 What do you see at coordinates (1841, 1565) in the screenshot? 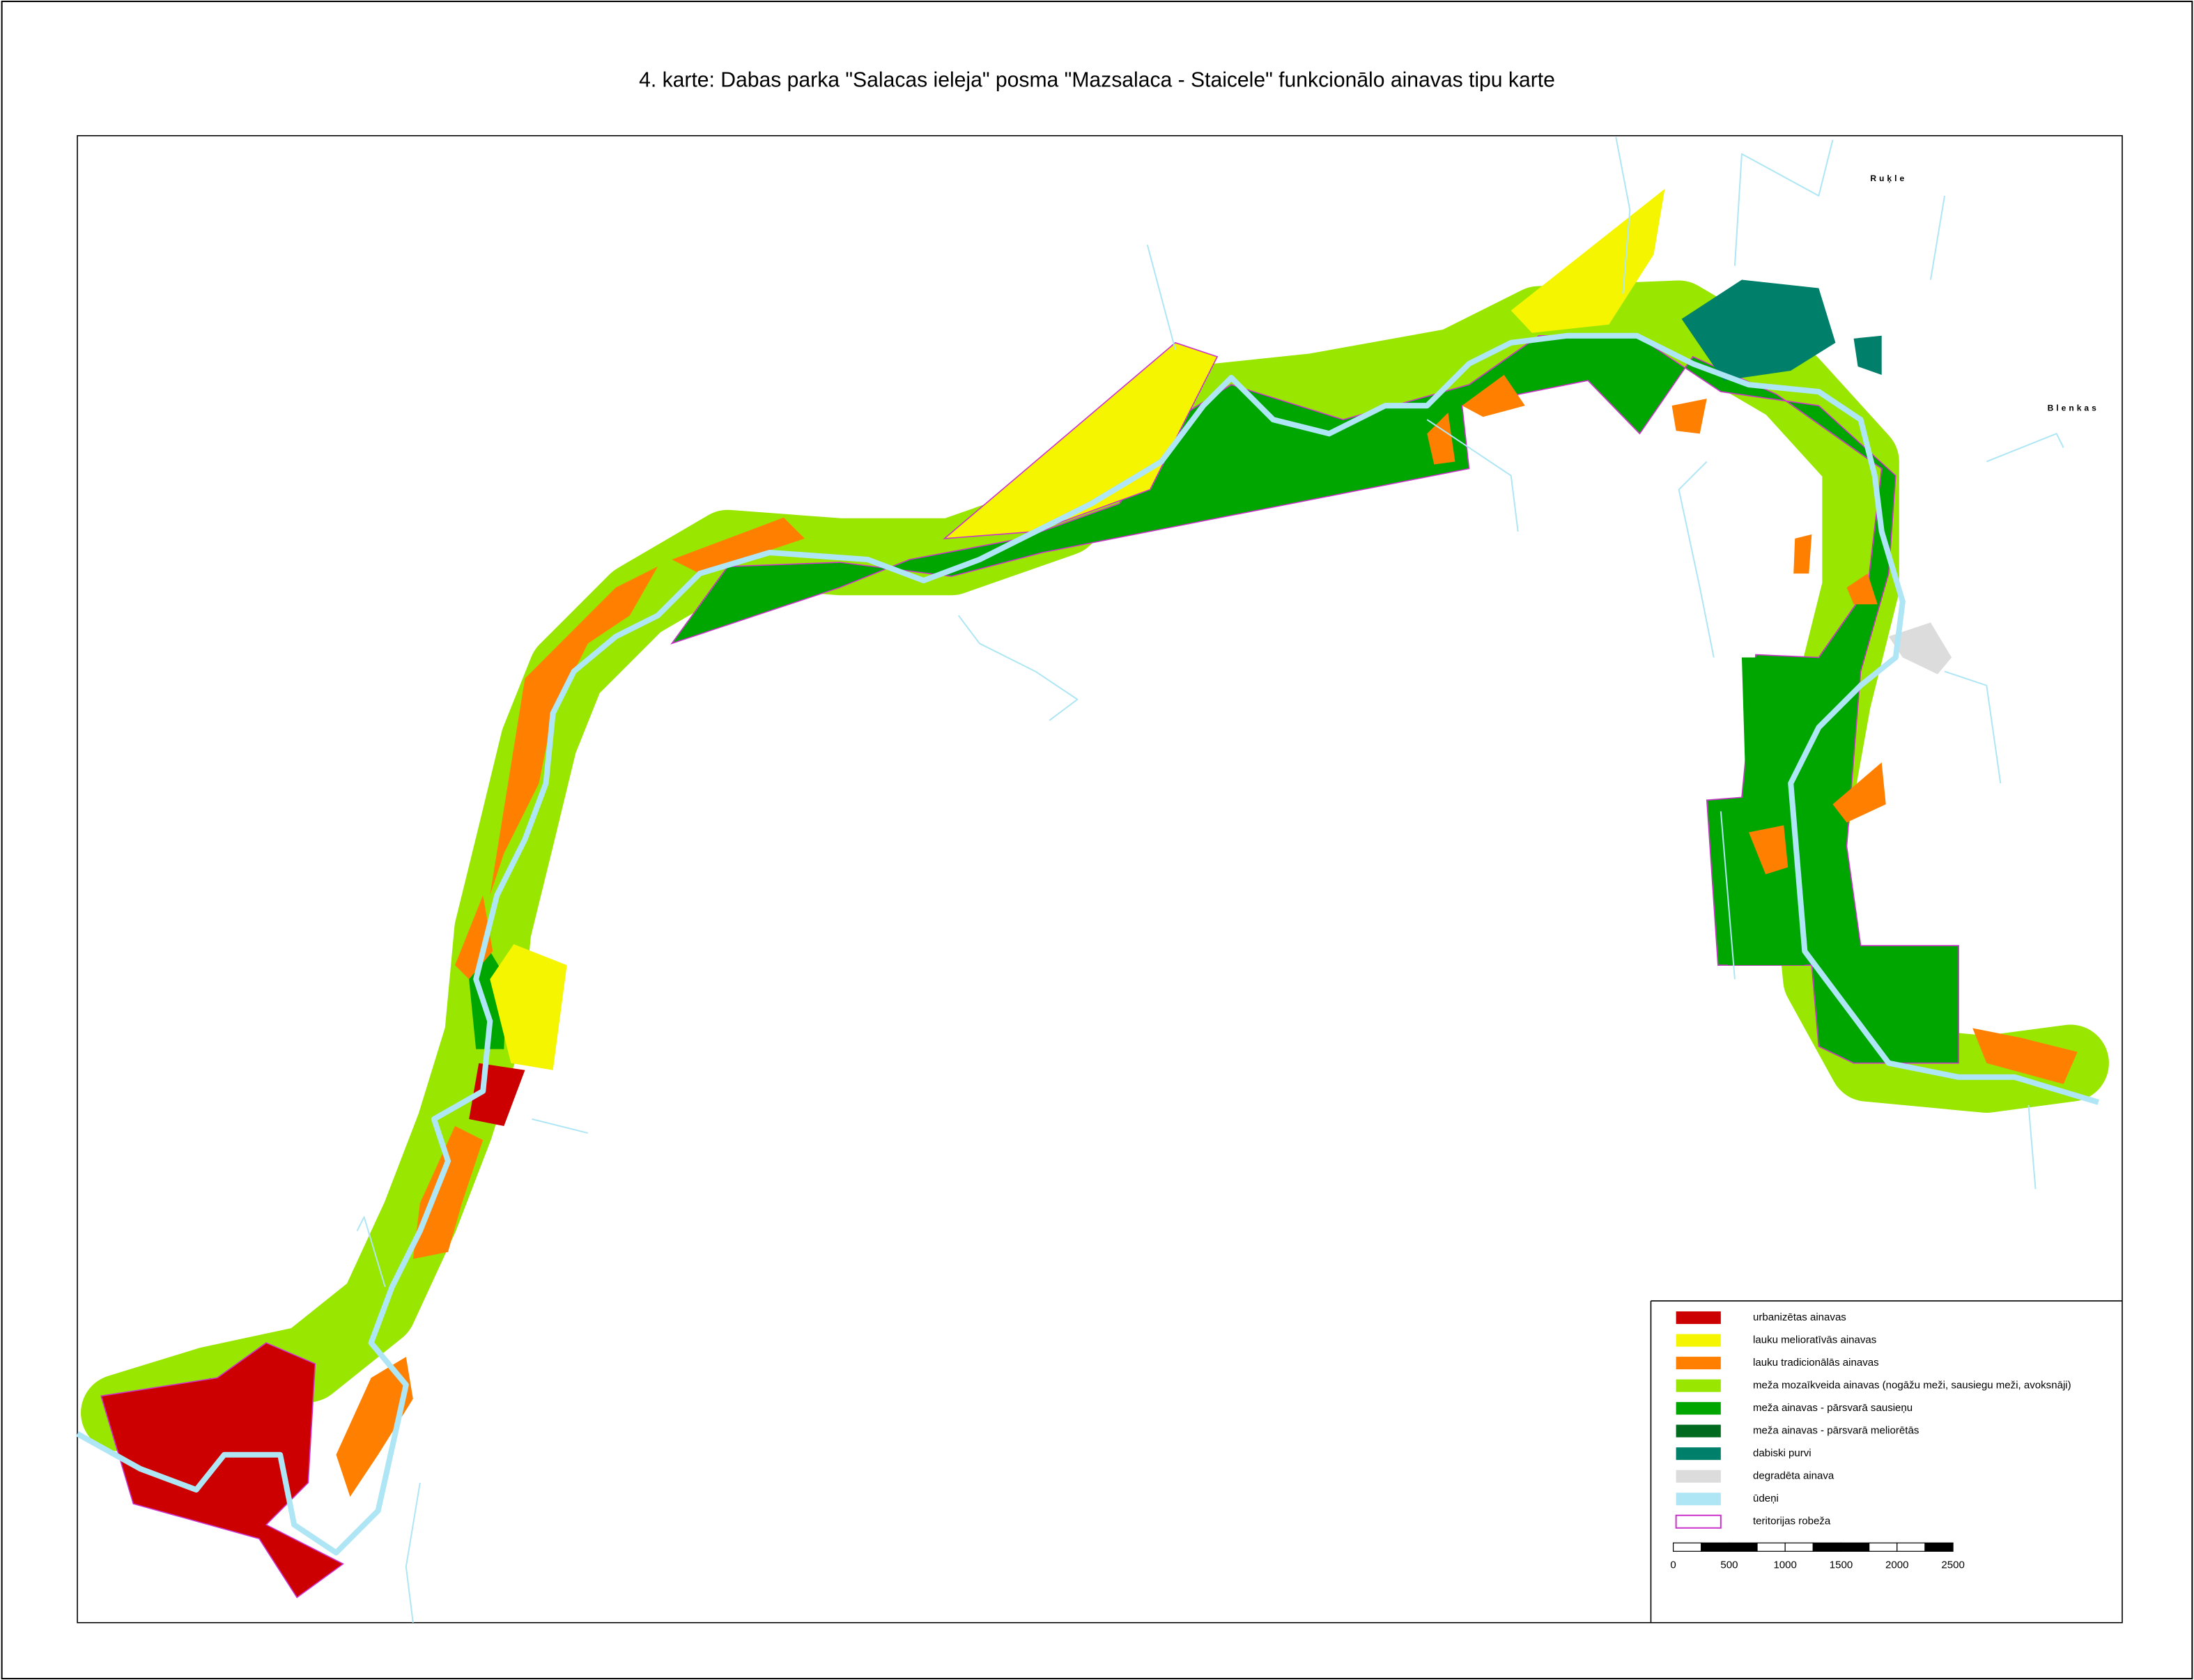
I see `scale-label: 1500` at bounding box center [1841, 1565].